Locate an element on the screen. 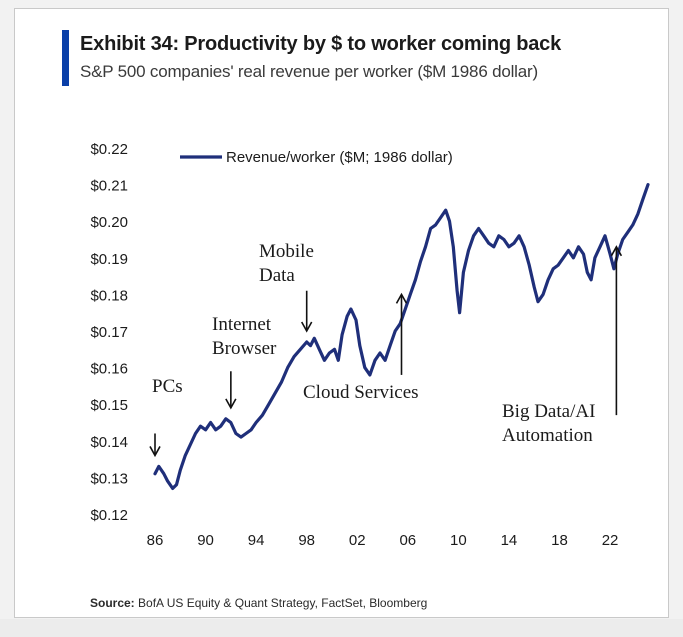 This screenshot has height=637, width=683. bottom-strip is located at coordinates (341, 628).